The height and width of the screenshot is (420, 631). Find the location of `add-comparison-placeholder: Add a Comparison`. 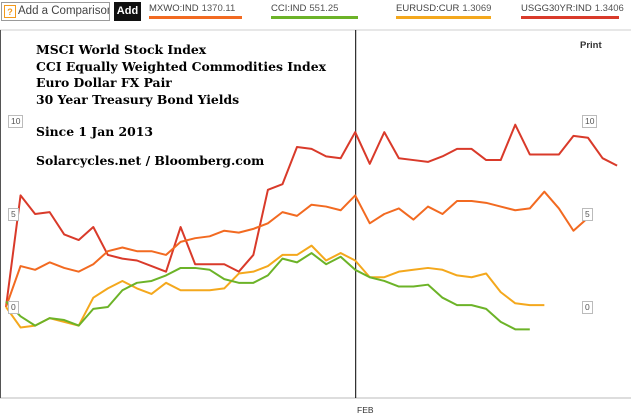

add-comparison-placeholder: Add a Comparison is located at coordinates (64, 11).